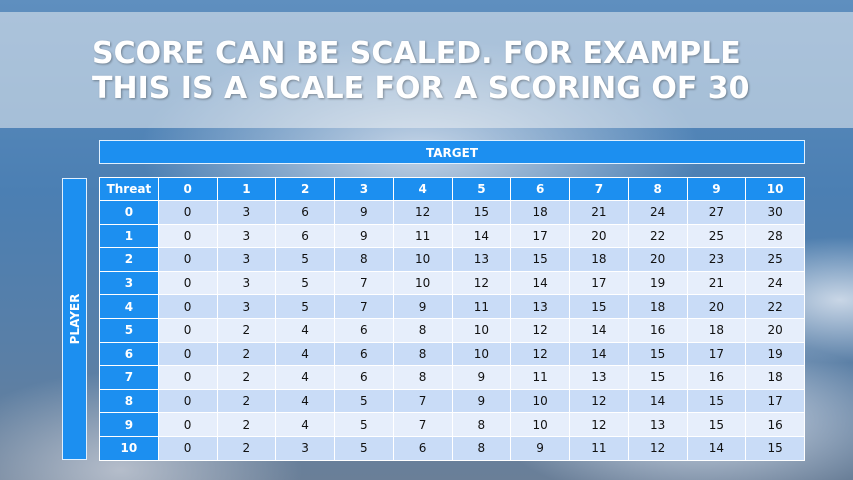 The image size is (853, 480). Describe the element at coordinates (775, 212) in the screenshot. I see `score-cell: 30` at that location.